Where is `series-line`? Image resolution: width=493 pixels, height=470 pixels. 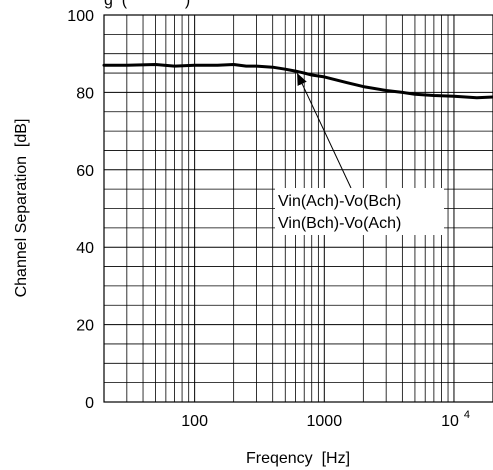 series-line is located at coordinates (297, 81).